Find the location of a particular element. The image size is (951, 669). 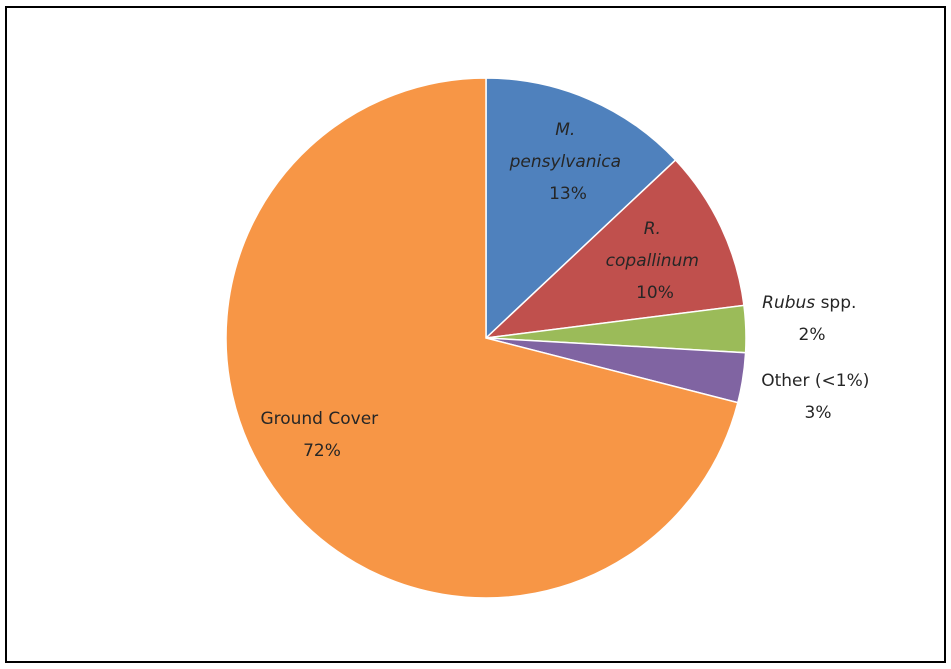

slice-label-r-copallinum: R. copallinum 10% is located at coordinates (655, 261).